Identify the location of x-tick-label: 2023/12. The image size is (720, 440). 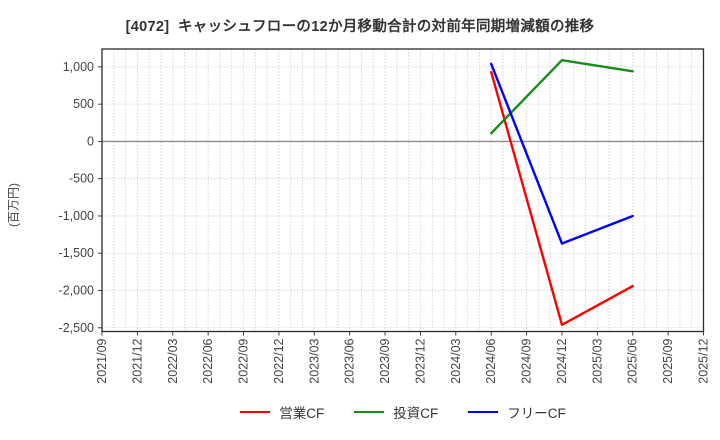
(420, 360).